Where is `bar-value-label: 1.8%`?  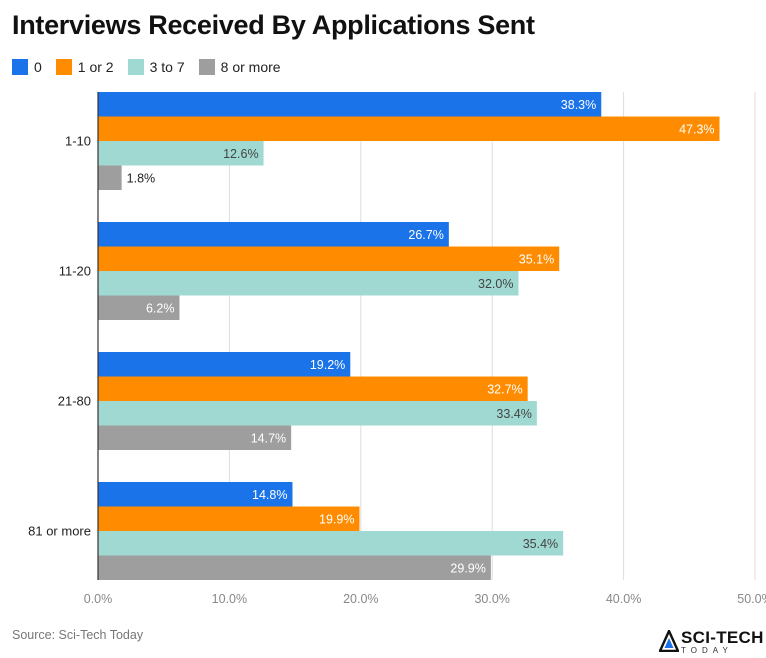
bar-value-label: 1.8% is located at coordinates (141, 178).